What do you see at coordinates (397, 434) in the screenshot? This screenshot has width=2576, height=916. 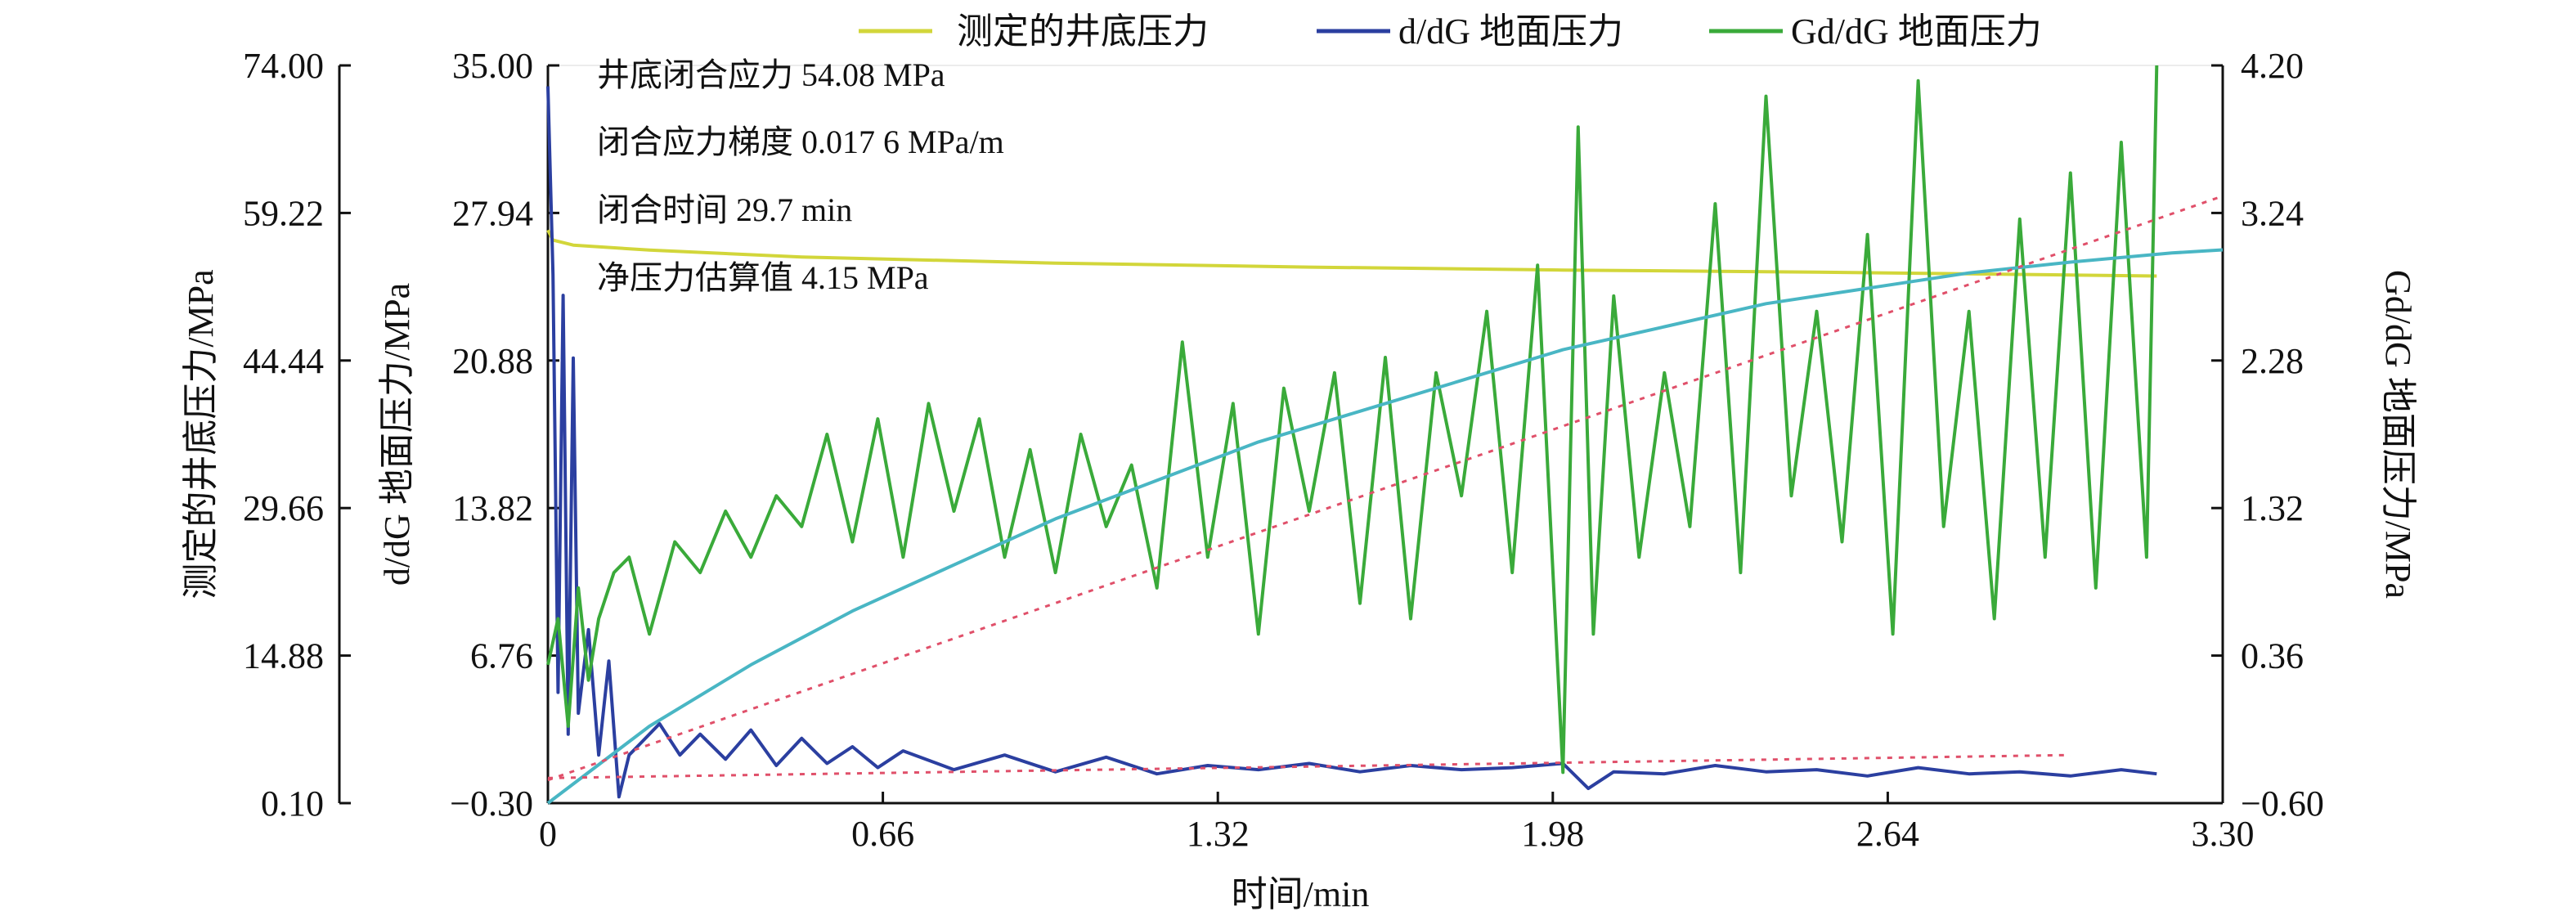 I see `y-inner-axis-title: d/dG 地面压力/MPa` at bounding box center [397, 434].